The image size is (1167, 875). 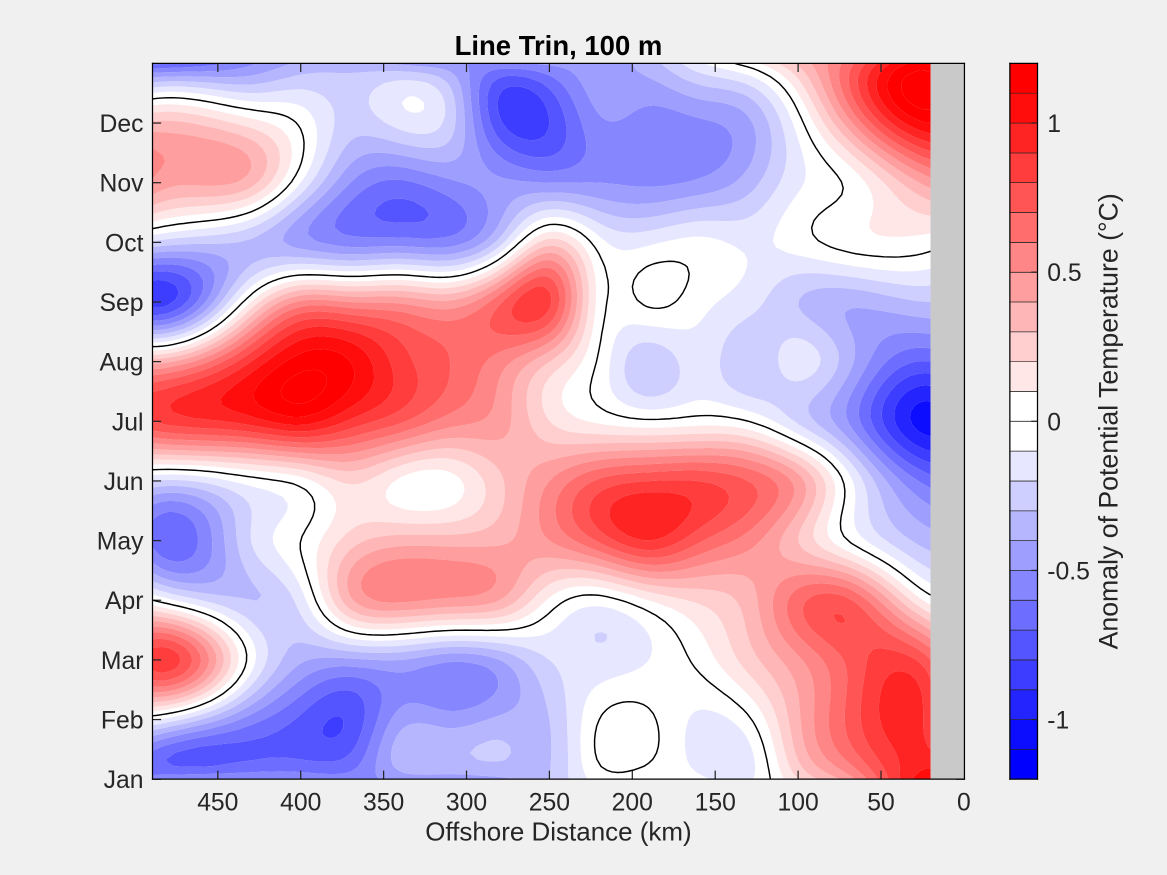 What do you see at coordinates (121, 363) in the screenshot?
I see `svg-text: Aug` at bounding box center [121, 363].